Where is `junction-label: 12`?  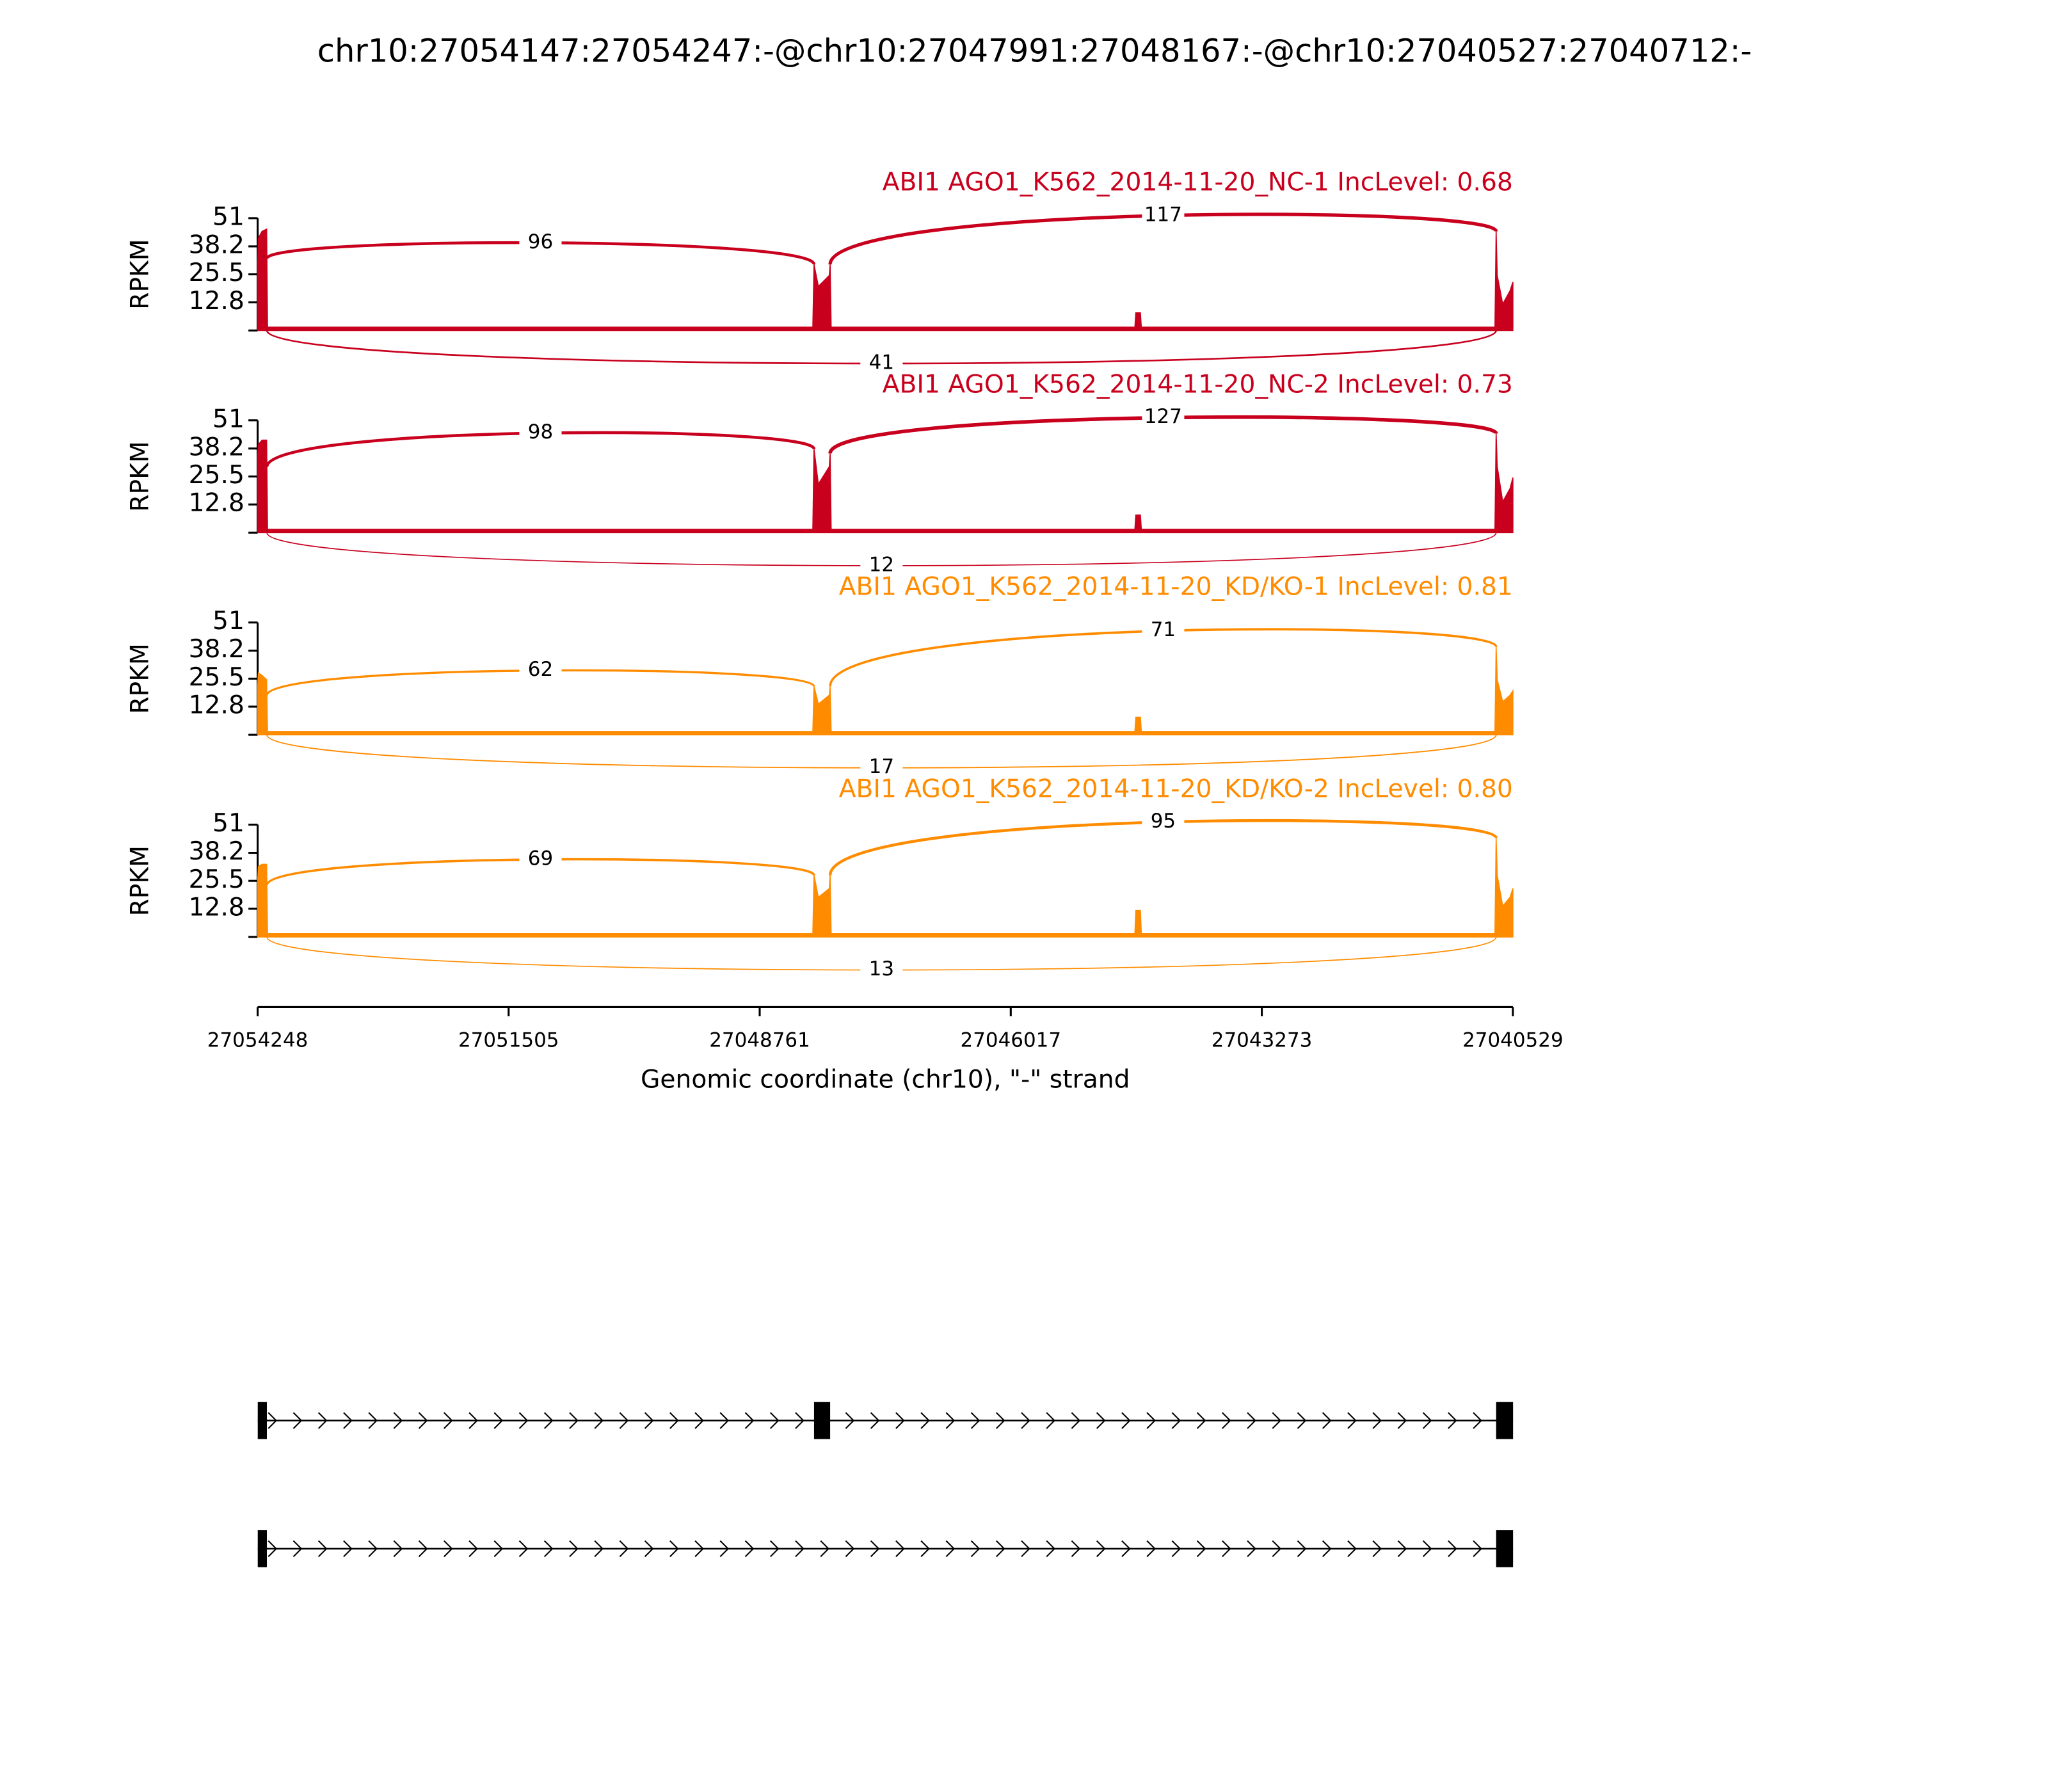 junction-label: 12 is located at coordinates (881, 564).